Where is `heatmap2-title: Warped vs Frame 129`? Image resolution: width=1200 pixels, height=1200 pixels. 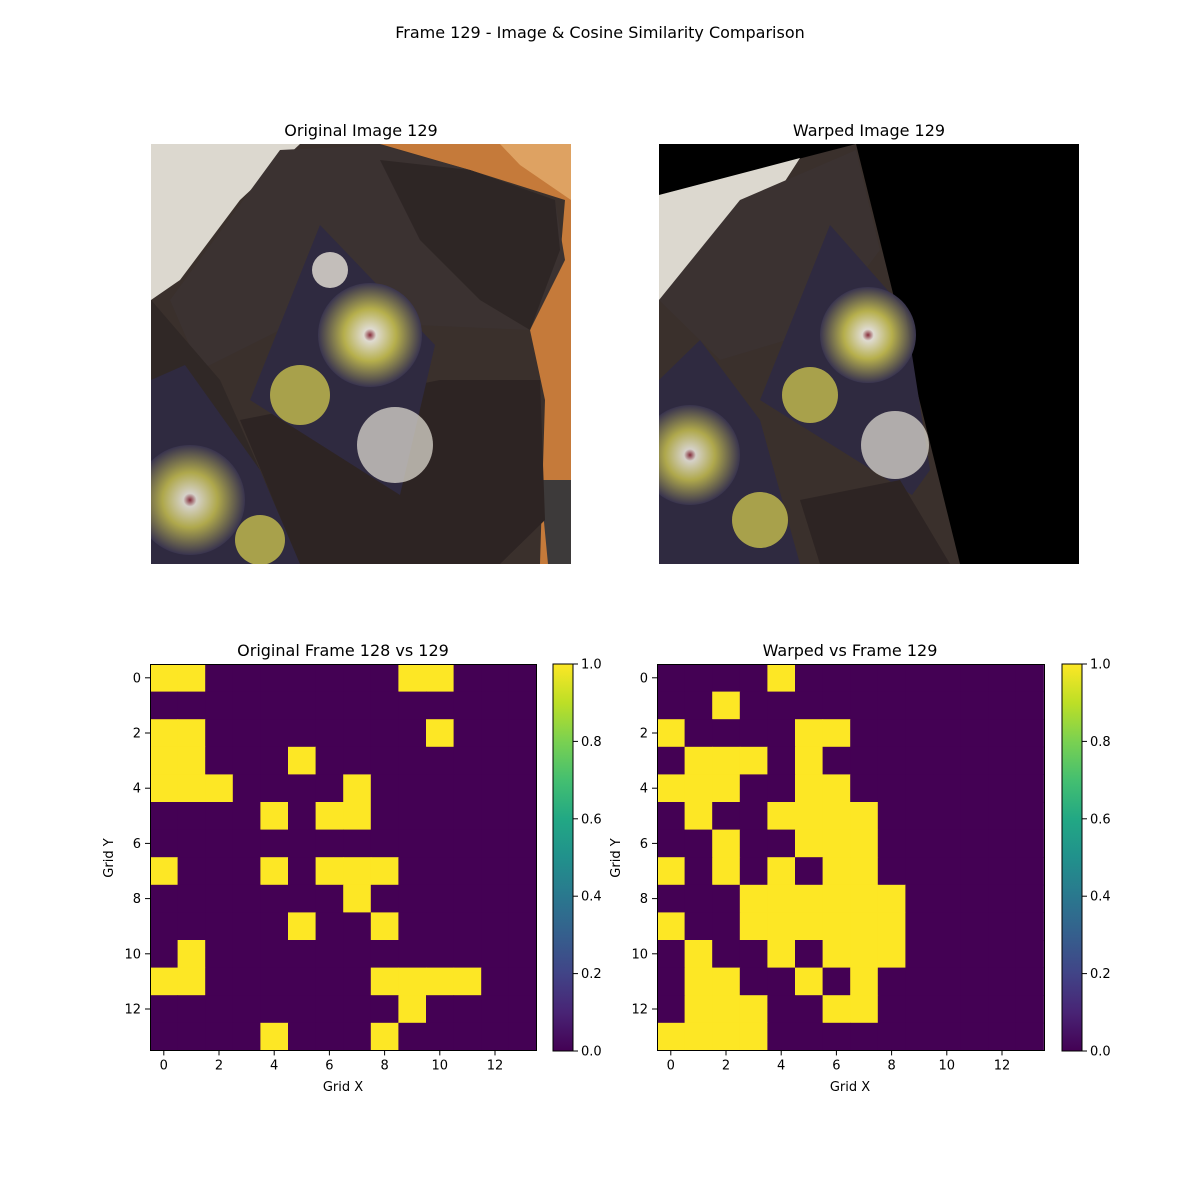 heatmap2-title: Warped vs Frame 129 is located at coordinates (850, 650).